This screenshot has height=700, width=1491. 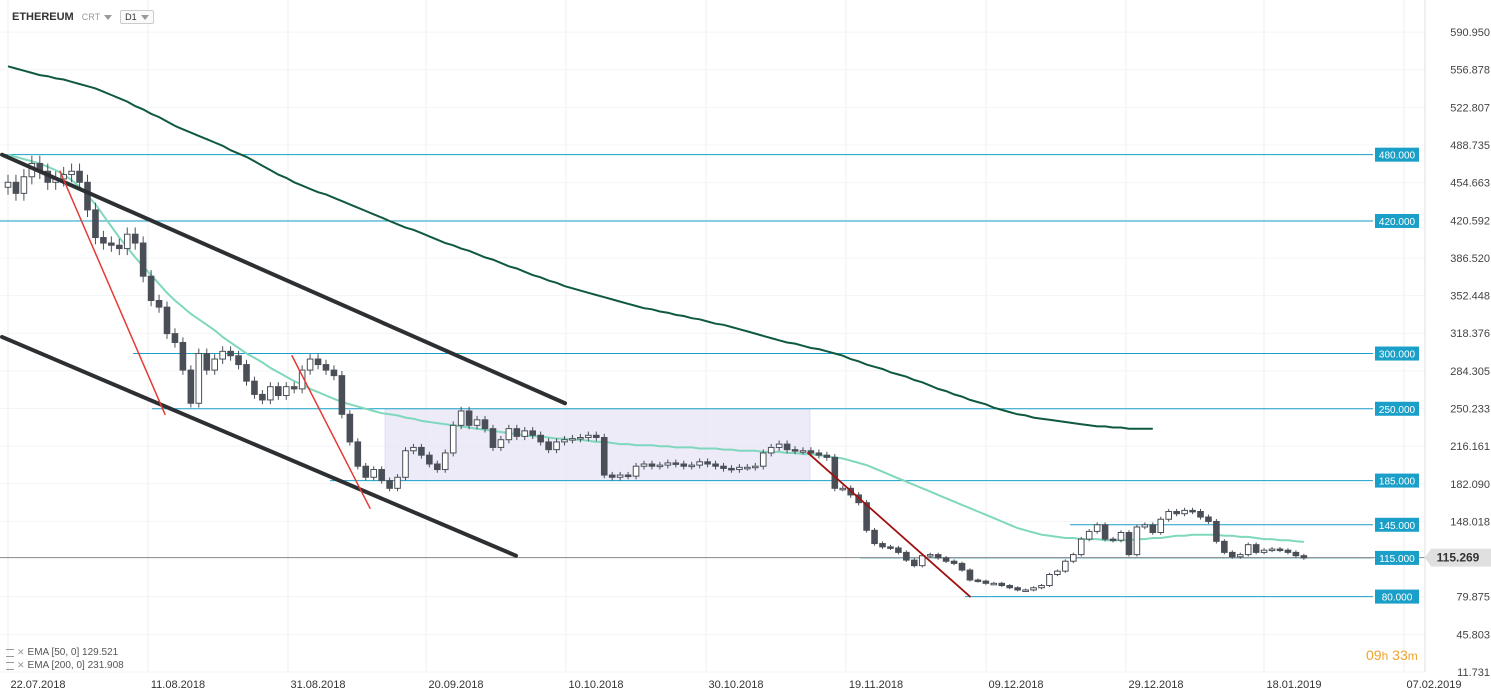 What do you see at coordinates (1400, 655) in the screenshot?
I see `timer-minutes: 33` at bounding box center [1400, 655].